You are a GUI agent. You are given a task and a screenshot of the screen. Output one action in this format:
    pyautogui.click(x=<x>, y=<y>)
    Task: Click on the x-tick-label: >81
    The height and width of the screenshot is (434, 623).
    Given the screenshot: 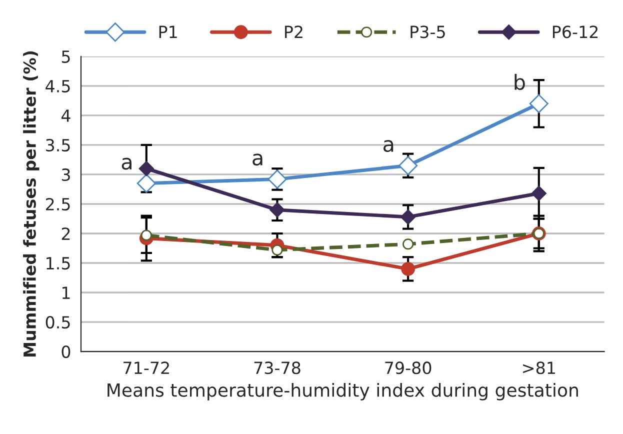 What is the action you would take?
    pyautogui.click(x=539, y=368)
    